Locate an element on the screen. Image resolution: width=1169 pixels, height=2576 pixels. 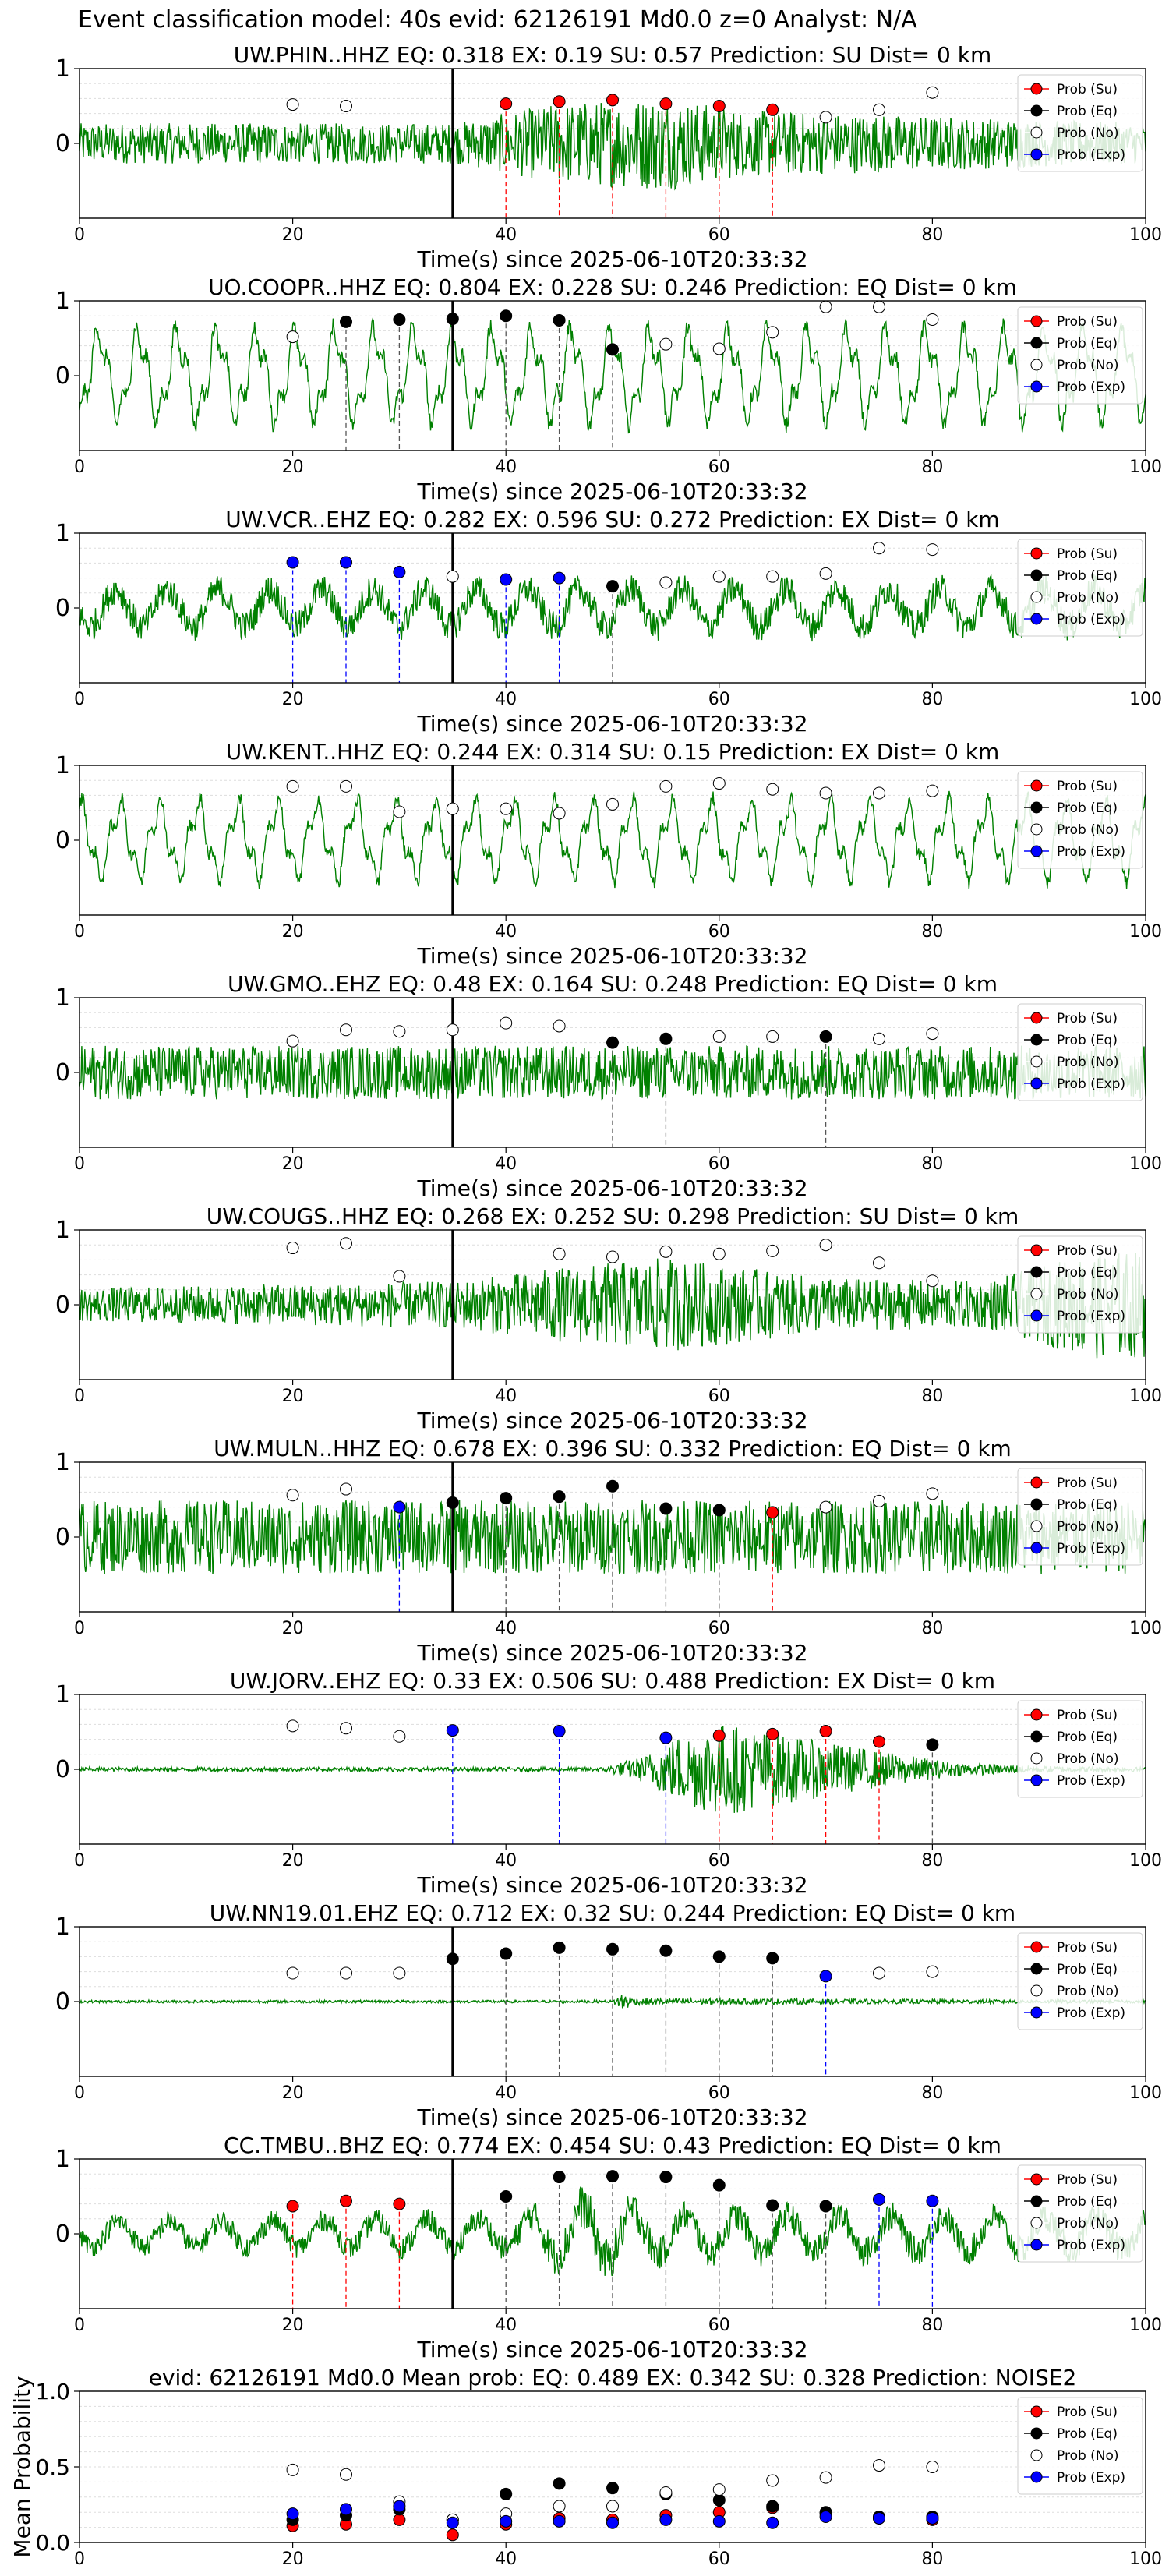
y-tick-label: 1.0 is located at coordinates (52, 2392).